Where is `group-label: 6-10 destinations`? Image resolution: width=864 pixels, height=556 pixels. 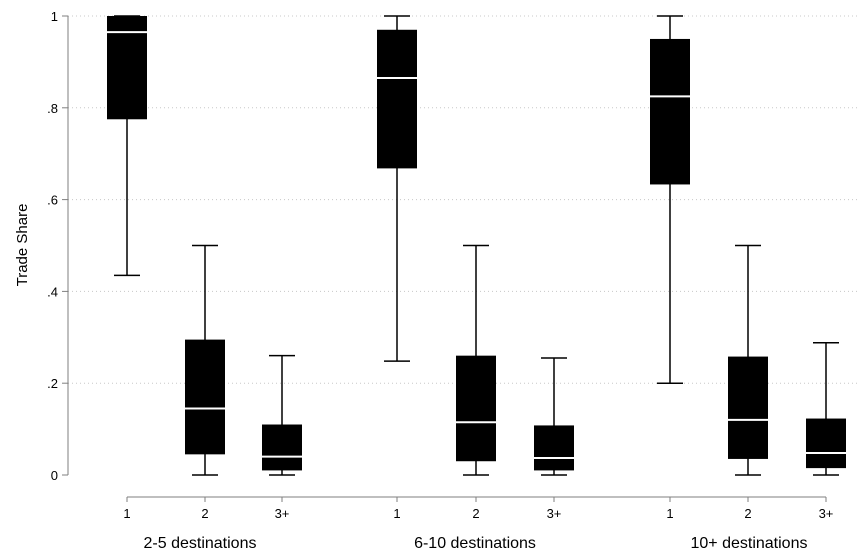 group-label: 6-10 destinations is located at coordinates (475, 543).